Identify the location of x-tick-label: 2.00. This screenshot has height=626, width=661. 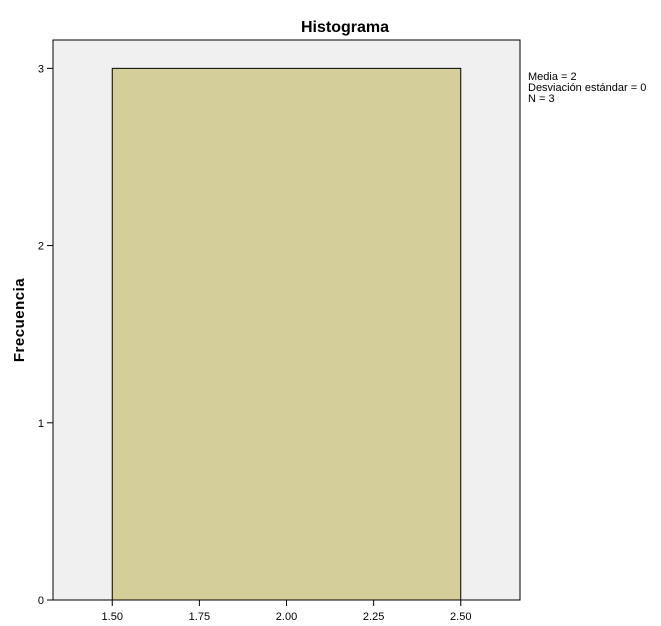
(286, 617).